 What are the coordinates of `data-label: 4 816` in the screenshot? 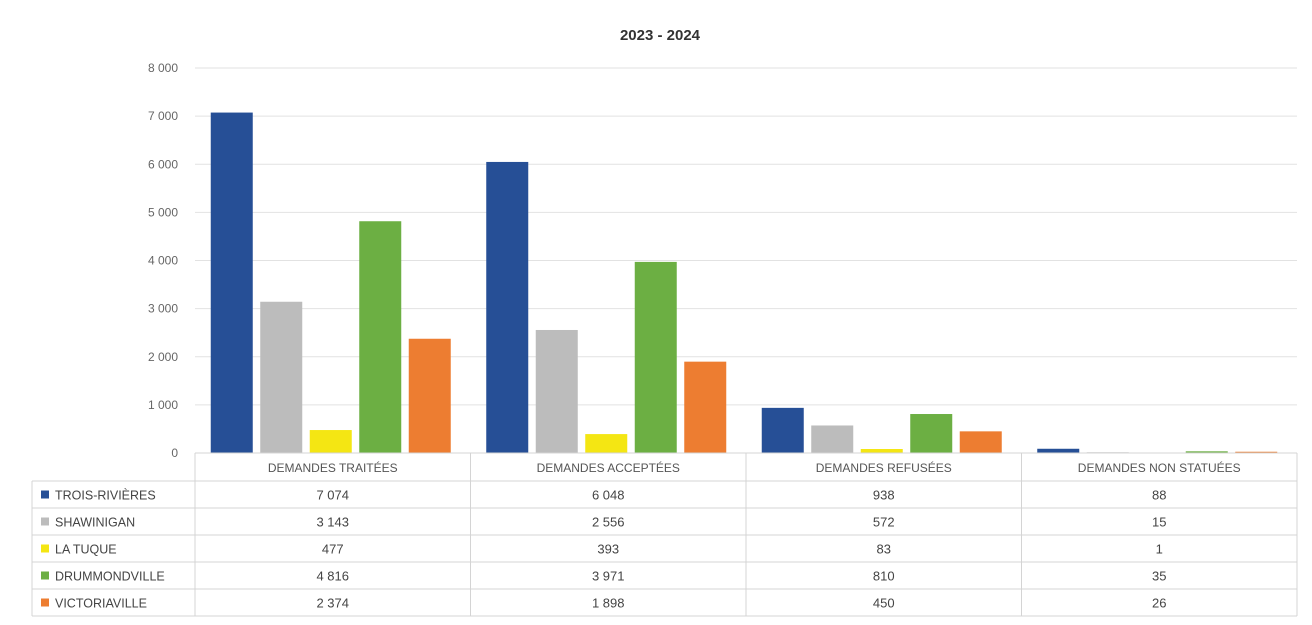 It's located at (332, 576).